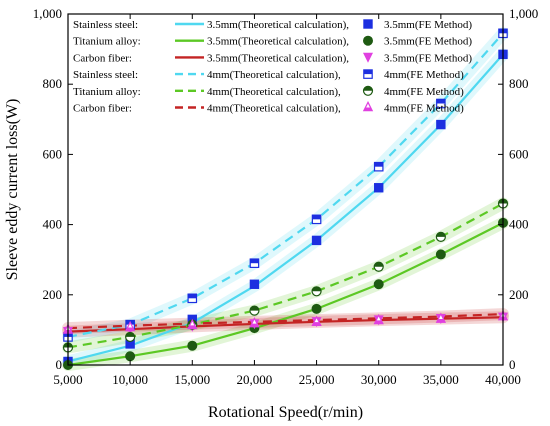 The image size is (550, 426). What do you see at coordinates (53, 294) in the screenshot?
I see `y-tick-label: 200` at bounding box center [53, 294].